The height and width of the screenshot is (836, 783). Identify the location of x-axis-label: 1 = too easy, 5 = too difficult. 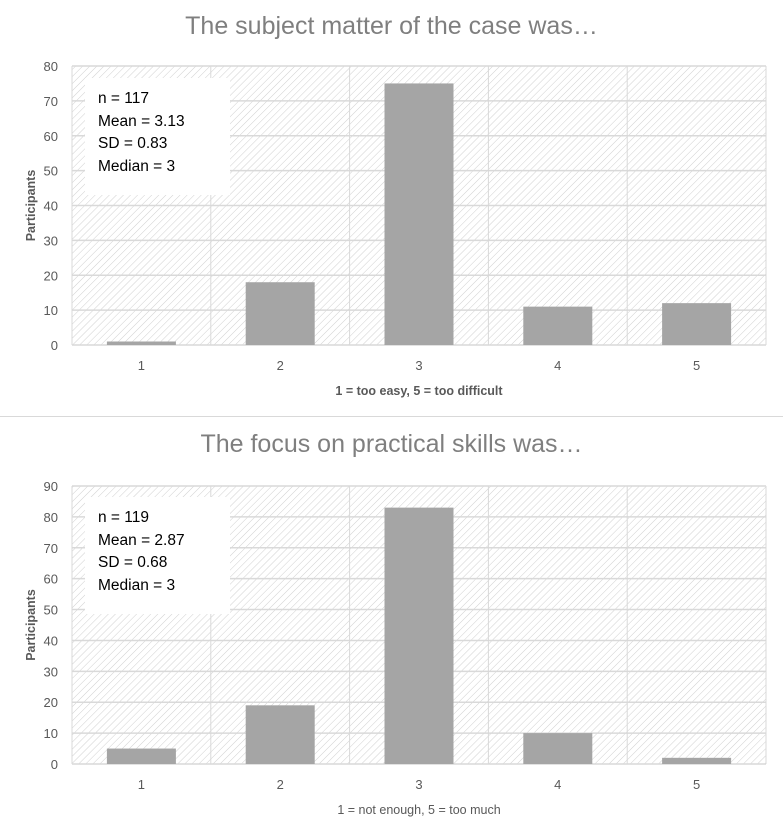
(419, 391).